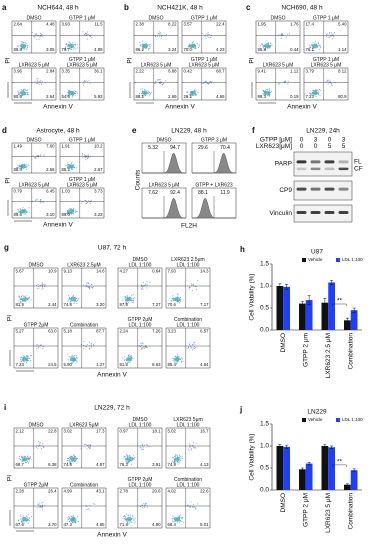  I want to click on quadrant-value: 1.14, so click(342, 49).